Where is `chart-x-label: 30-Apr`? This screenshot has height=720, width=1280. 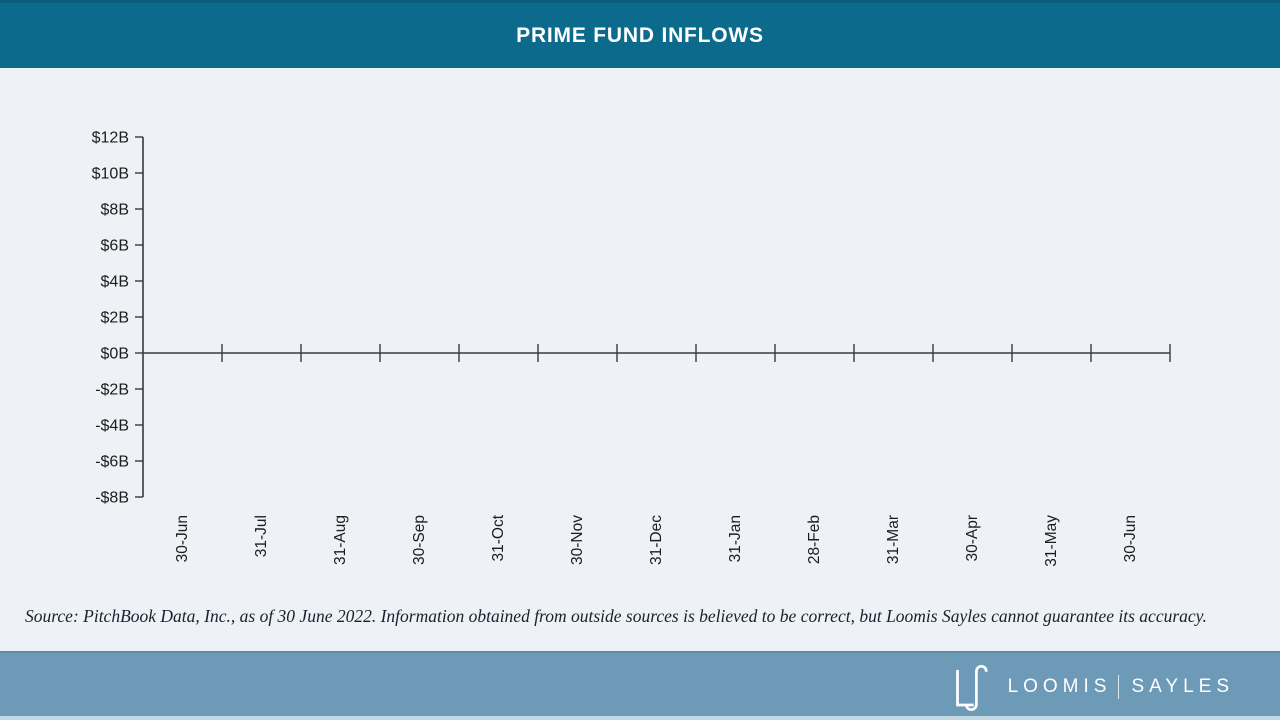 chart-x-label: 30-Apr is located at coordinates (972, 538).